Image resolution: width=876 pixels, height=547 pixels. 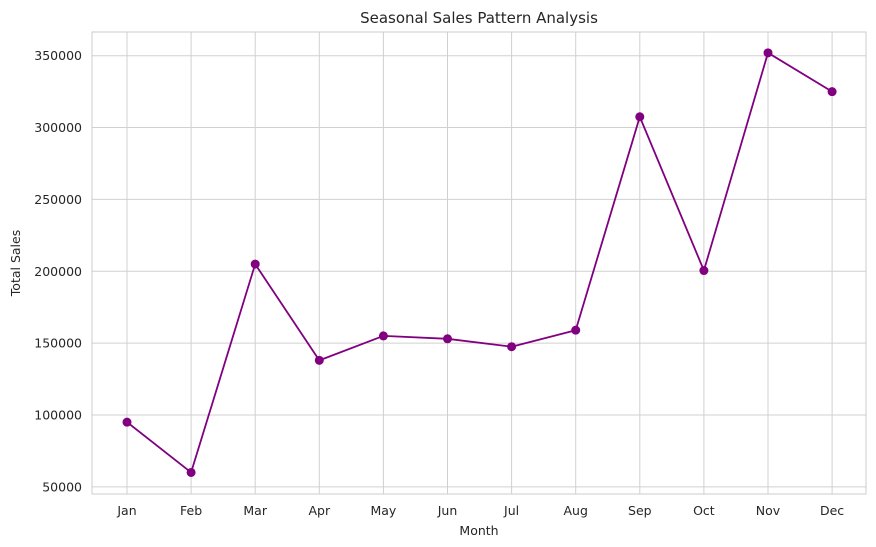 What do you see at coordinates (255, 264) in the screenshot?
I see `data-point-mar` at bounding box center [255, 264].